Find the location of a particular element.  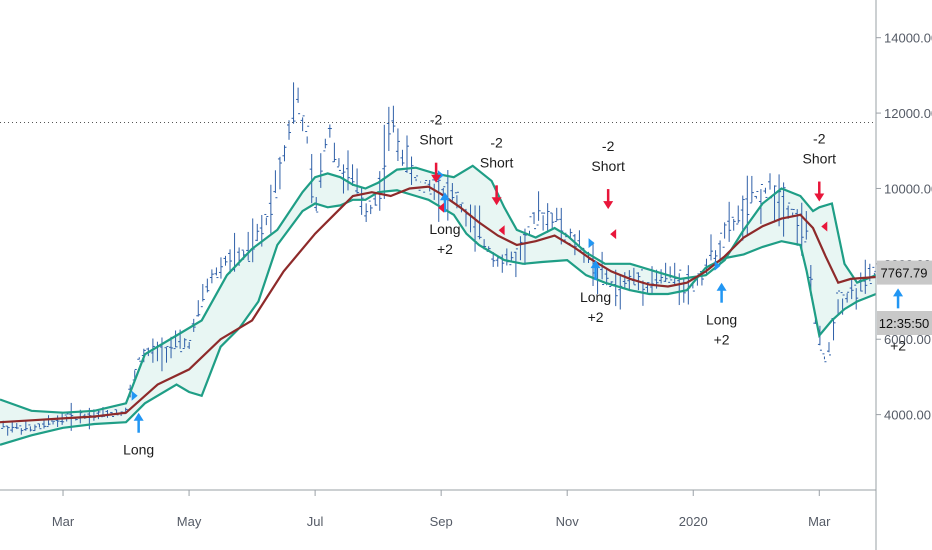

last-price-label: 7767.79 is located at coordinates (904, 273).